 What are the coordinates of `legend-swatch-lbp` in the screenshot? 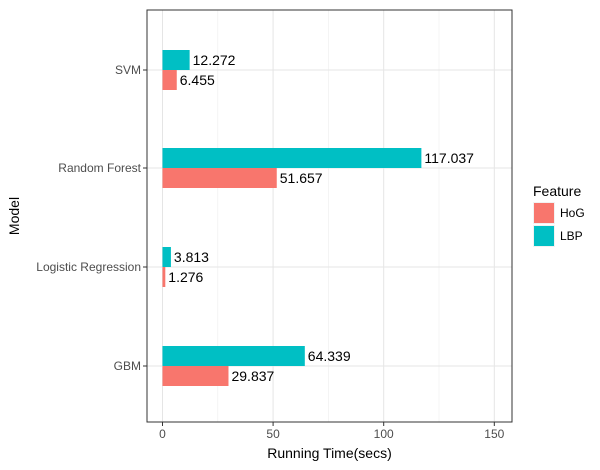 It's located at (544, 236).